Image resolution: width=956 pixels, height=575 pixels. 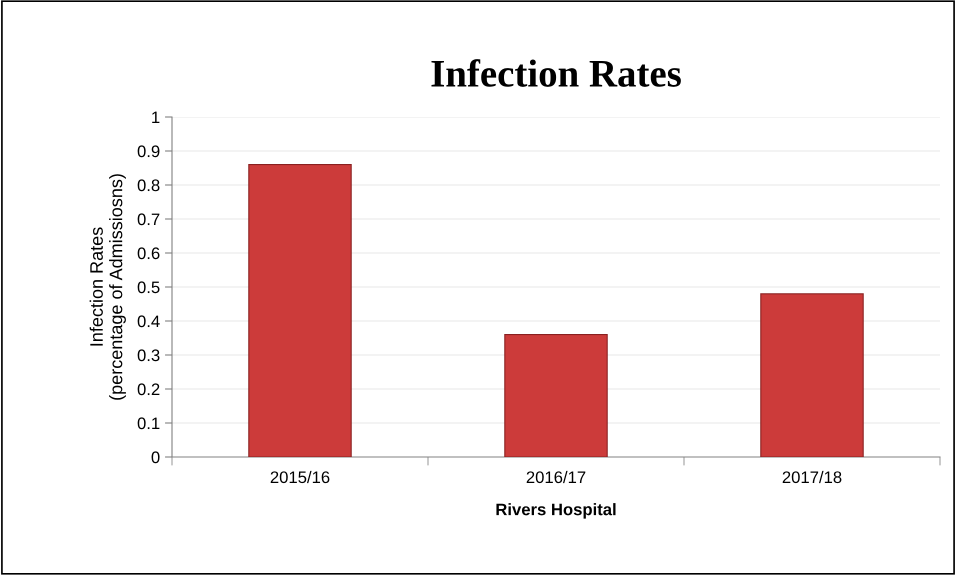 What do you see at coordinates (149, 219) in the screenshot?
I see `y-tick-label: 0.7` at bounding box center [149, 219].